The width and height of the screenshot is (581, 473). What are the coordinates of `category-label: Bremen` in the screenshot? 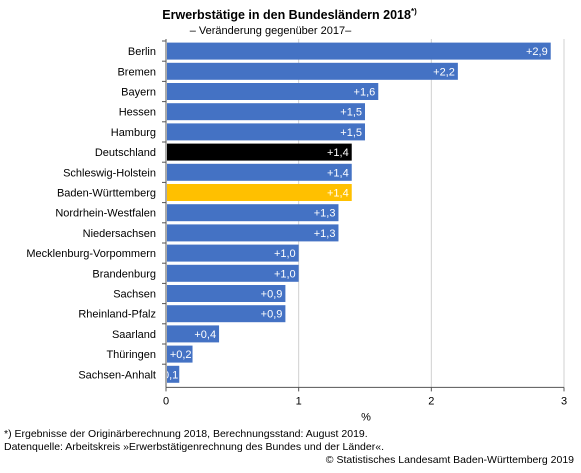 It's located at (136, 72).